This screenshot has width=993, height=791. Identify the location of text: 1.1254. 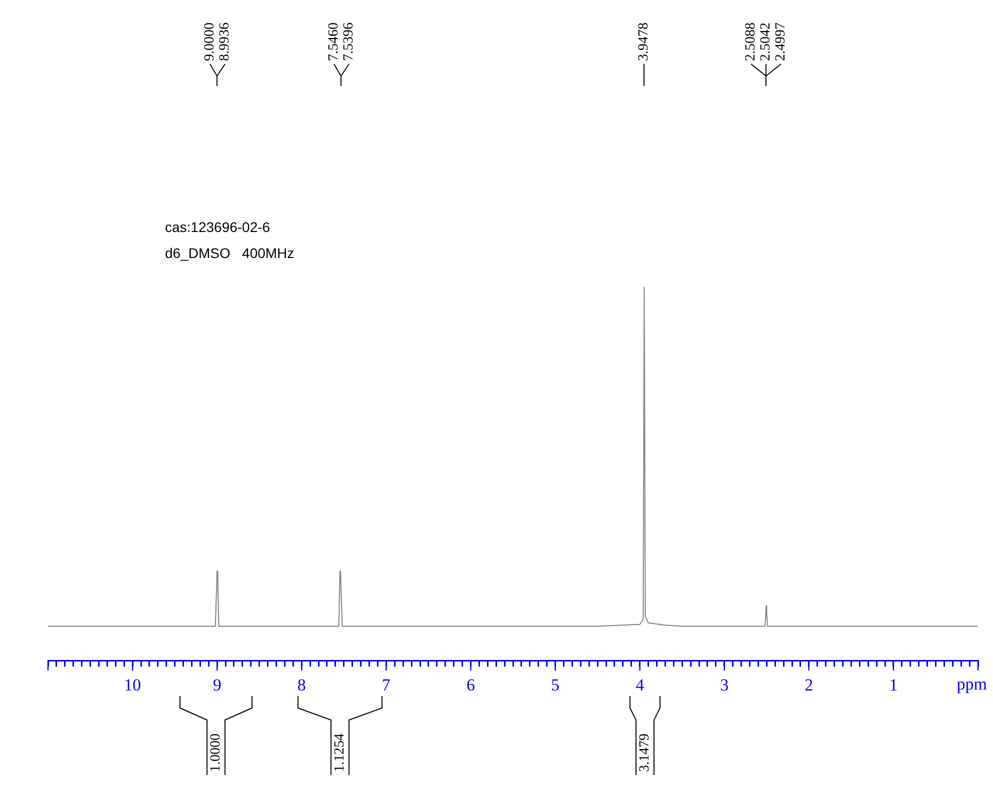
(340, 753).